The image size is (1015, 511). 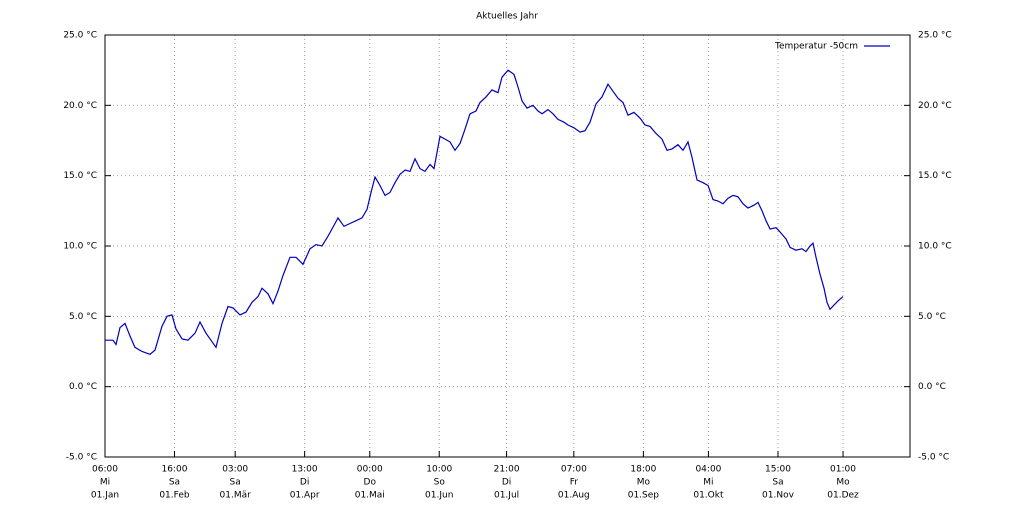 What do you see at coordinates (439, 470) in the screenshot?
I see `x-tick-label: 10:00` at bounding box center [439, 470].